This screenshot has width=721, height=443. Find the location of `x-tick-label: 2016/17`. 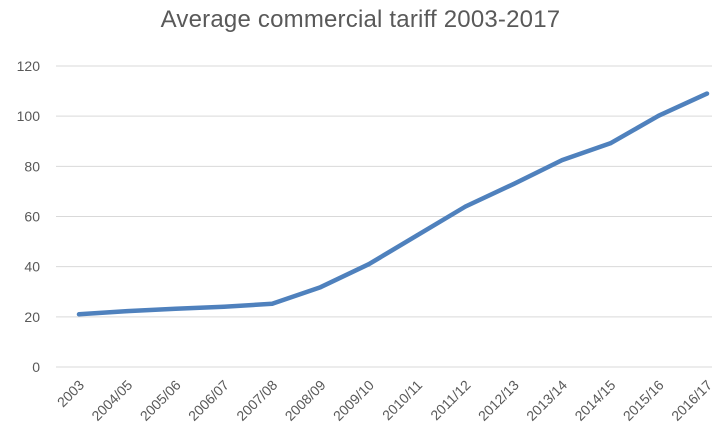

x-tick-label: 2016/17 is located at coordinates (691, 400).